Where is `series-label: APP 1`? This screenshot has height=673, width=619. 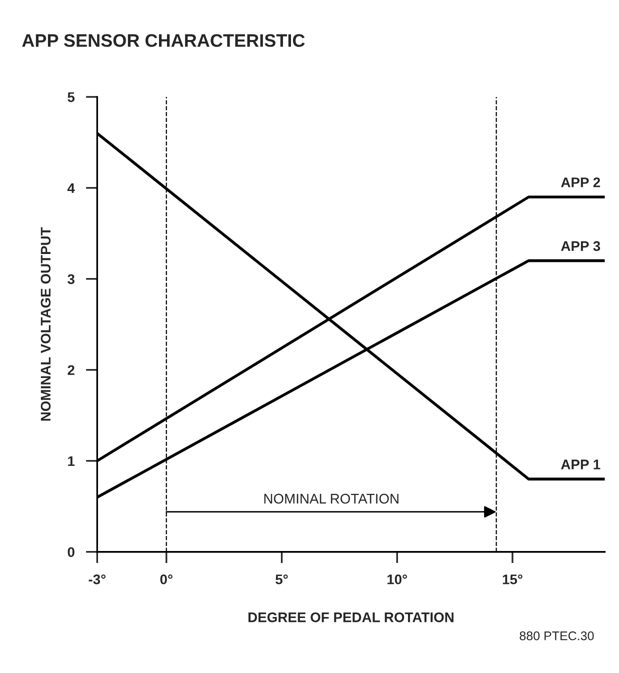
series-label: APP 1 is located at coordinates (580, 465).